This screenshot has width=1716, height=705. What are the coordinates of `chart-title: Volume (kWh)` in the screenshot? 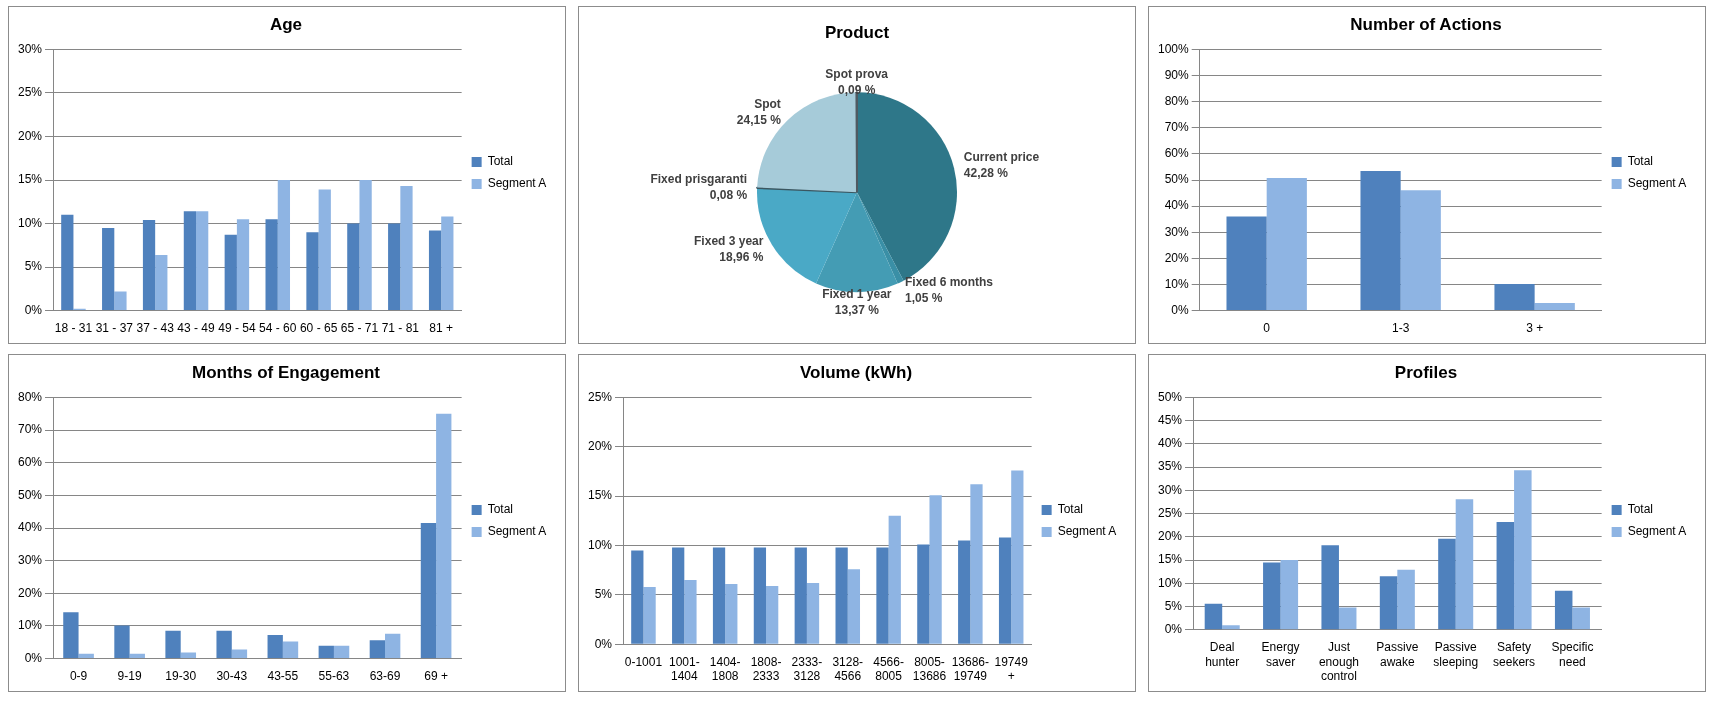 It's located at (856, 372).